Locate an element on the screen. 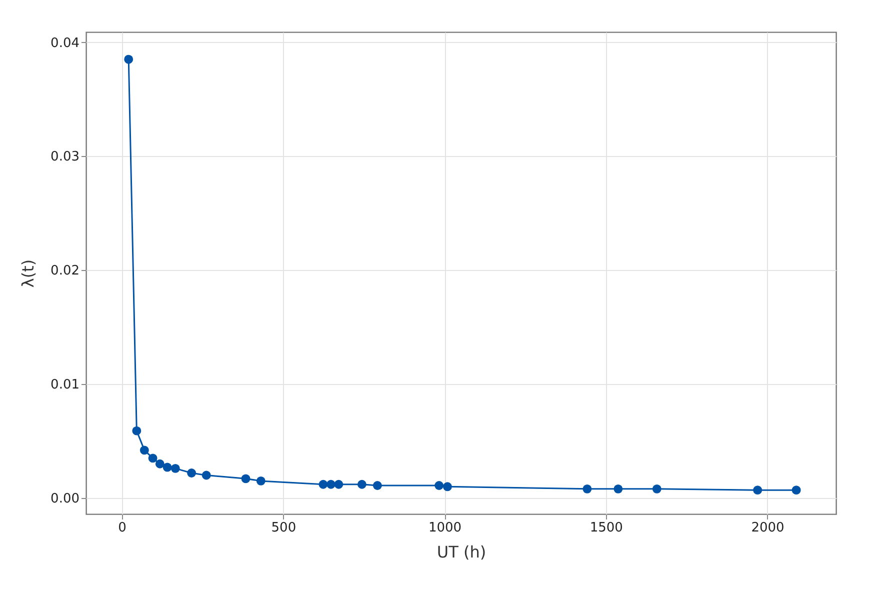 This screenshot has height=596, width=886. y-tick-label: 0.01 is located at coordinates (65, 385).